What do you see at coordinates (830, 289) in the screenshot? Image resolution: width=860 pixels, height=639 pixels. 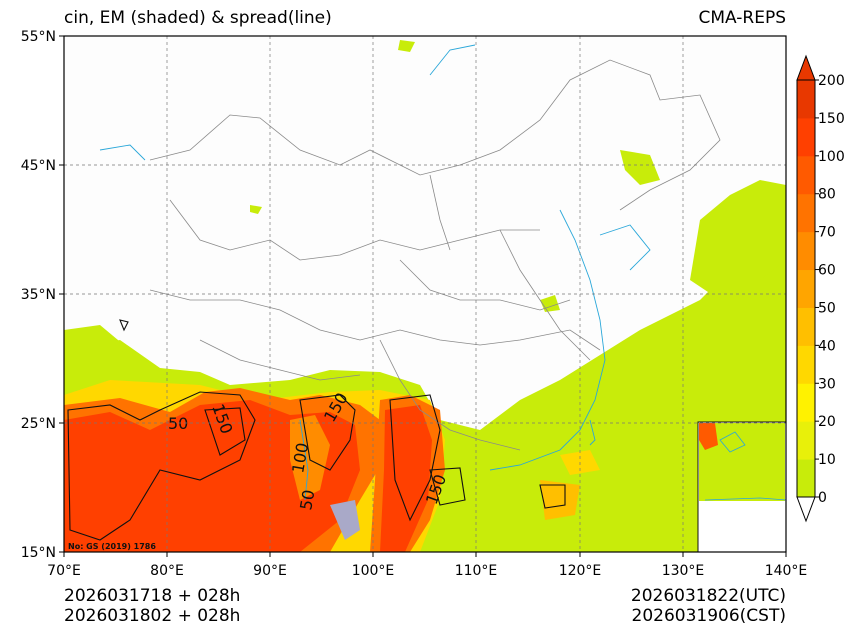 I see `colorbar-labels: 0 10 20 30 40 50 60 70 80 100 150 200` at bounding box center [830, 289].